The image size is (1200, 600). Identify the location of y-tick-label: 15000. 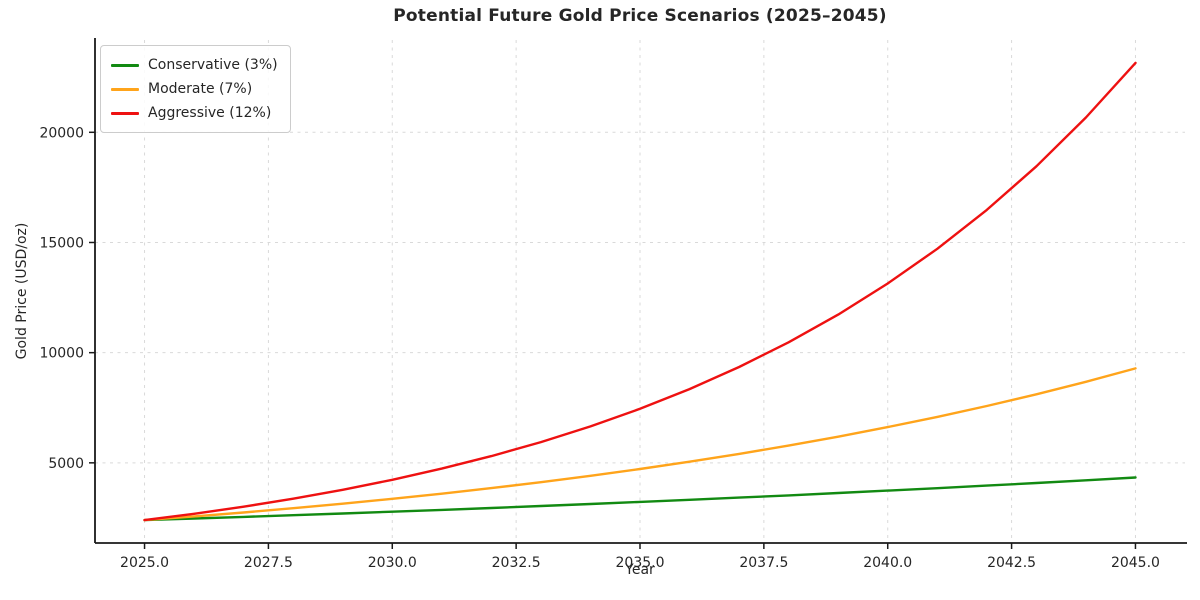
(61, 243).